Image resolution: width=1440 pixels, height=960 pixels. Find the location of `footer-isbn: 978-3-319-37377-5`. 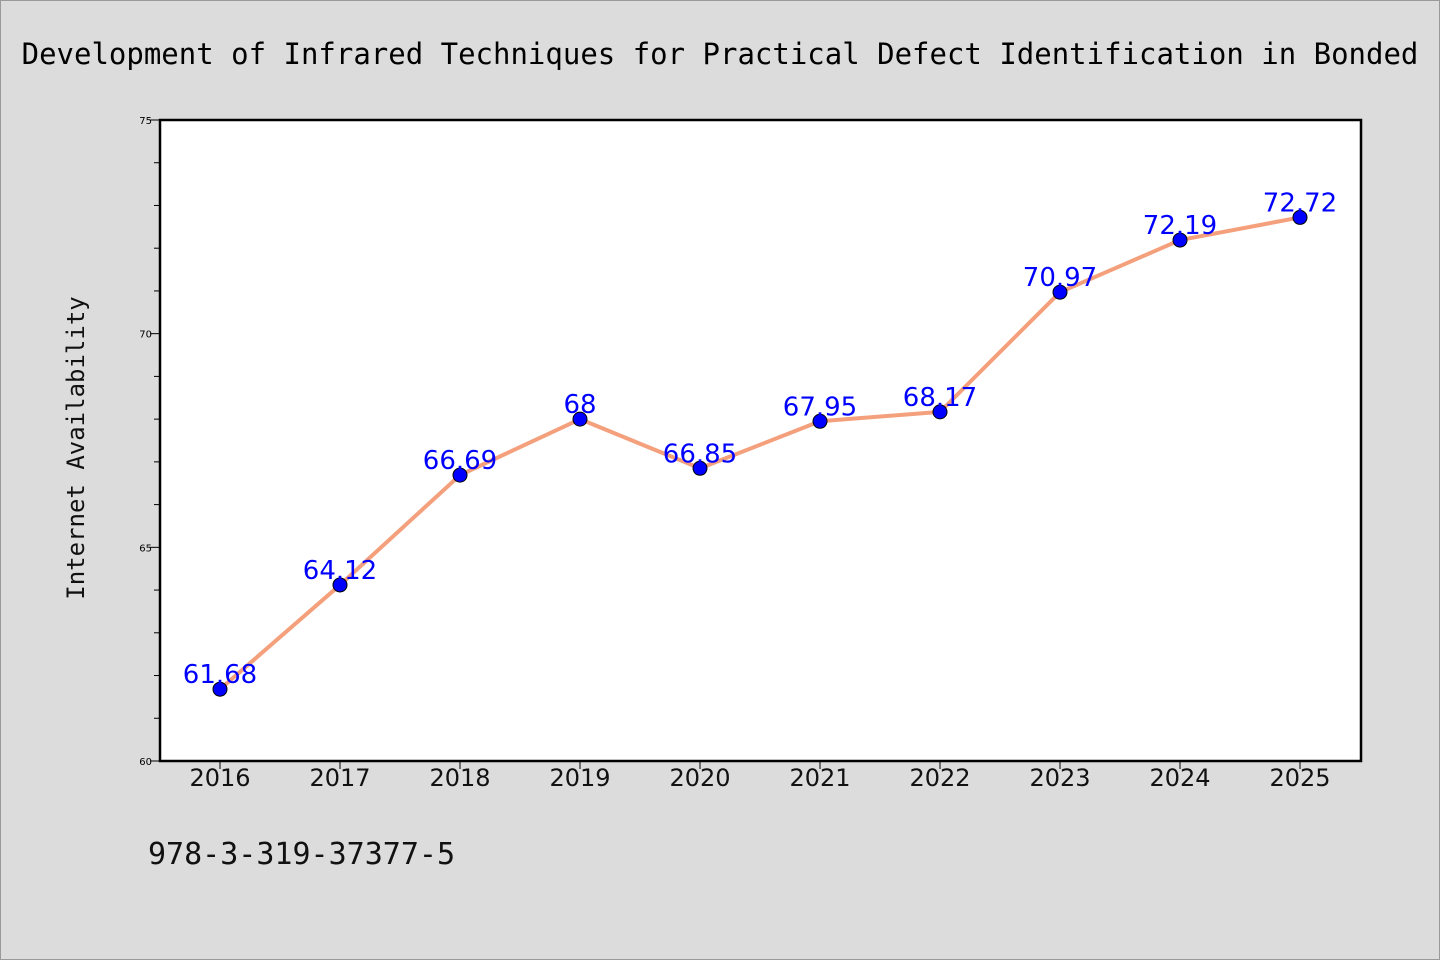

footer-isbn: 978-3-319-37377-5 is located at coordinates (301, 854).